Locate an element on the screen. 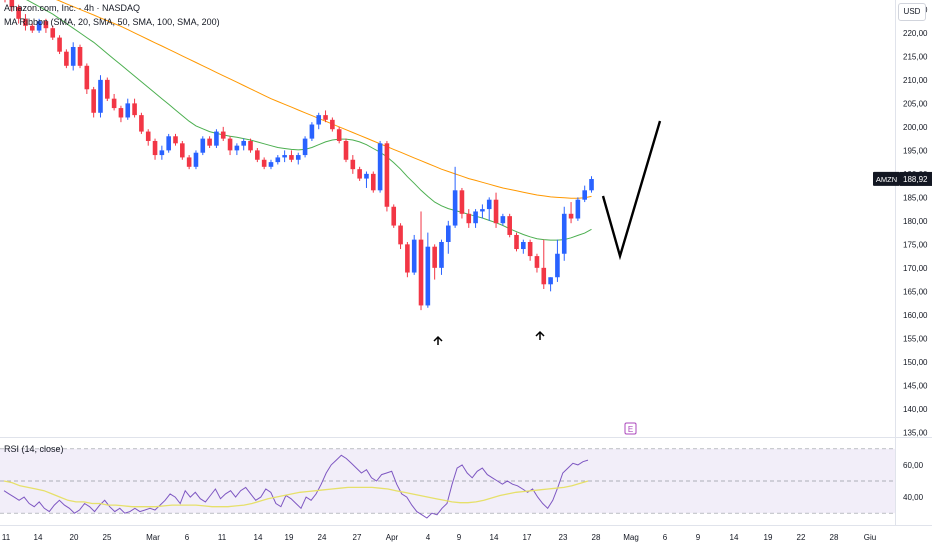  currency-button: USD is located at coordinates (912, 12).